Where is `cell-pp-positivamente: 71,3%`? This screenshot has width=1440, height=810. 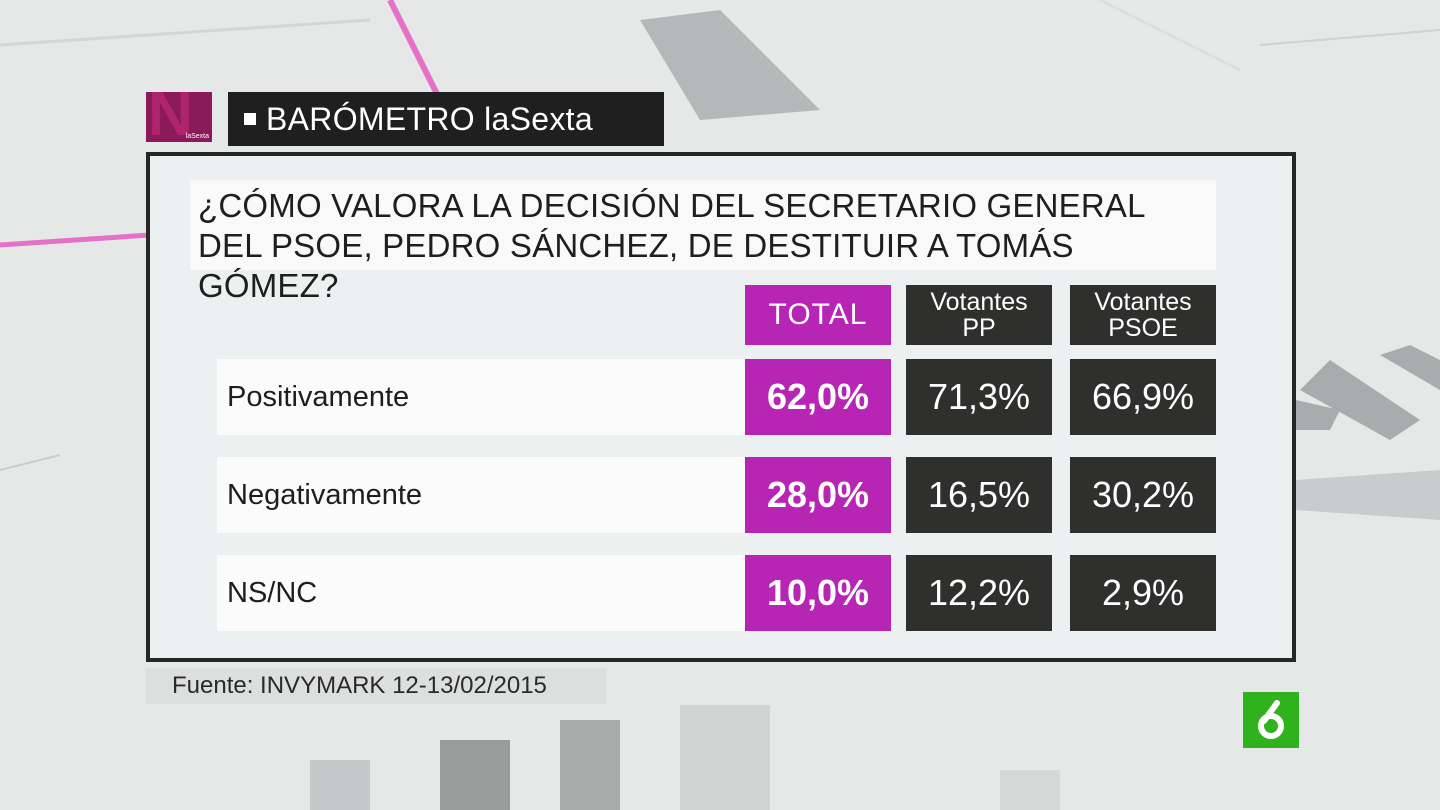 cell-pp-positivamente: 71,3% is located at coordinates (979, 397).